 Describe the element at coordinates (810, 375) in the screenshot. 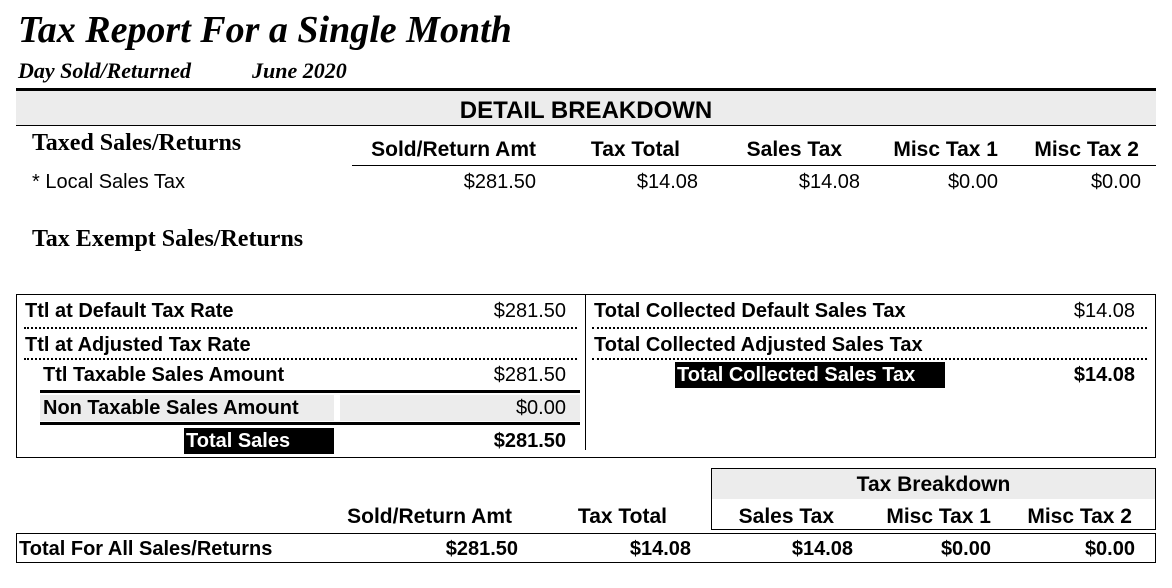

I see `collected-total-label: Total Collected Sales Tax` at that location.